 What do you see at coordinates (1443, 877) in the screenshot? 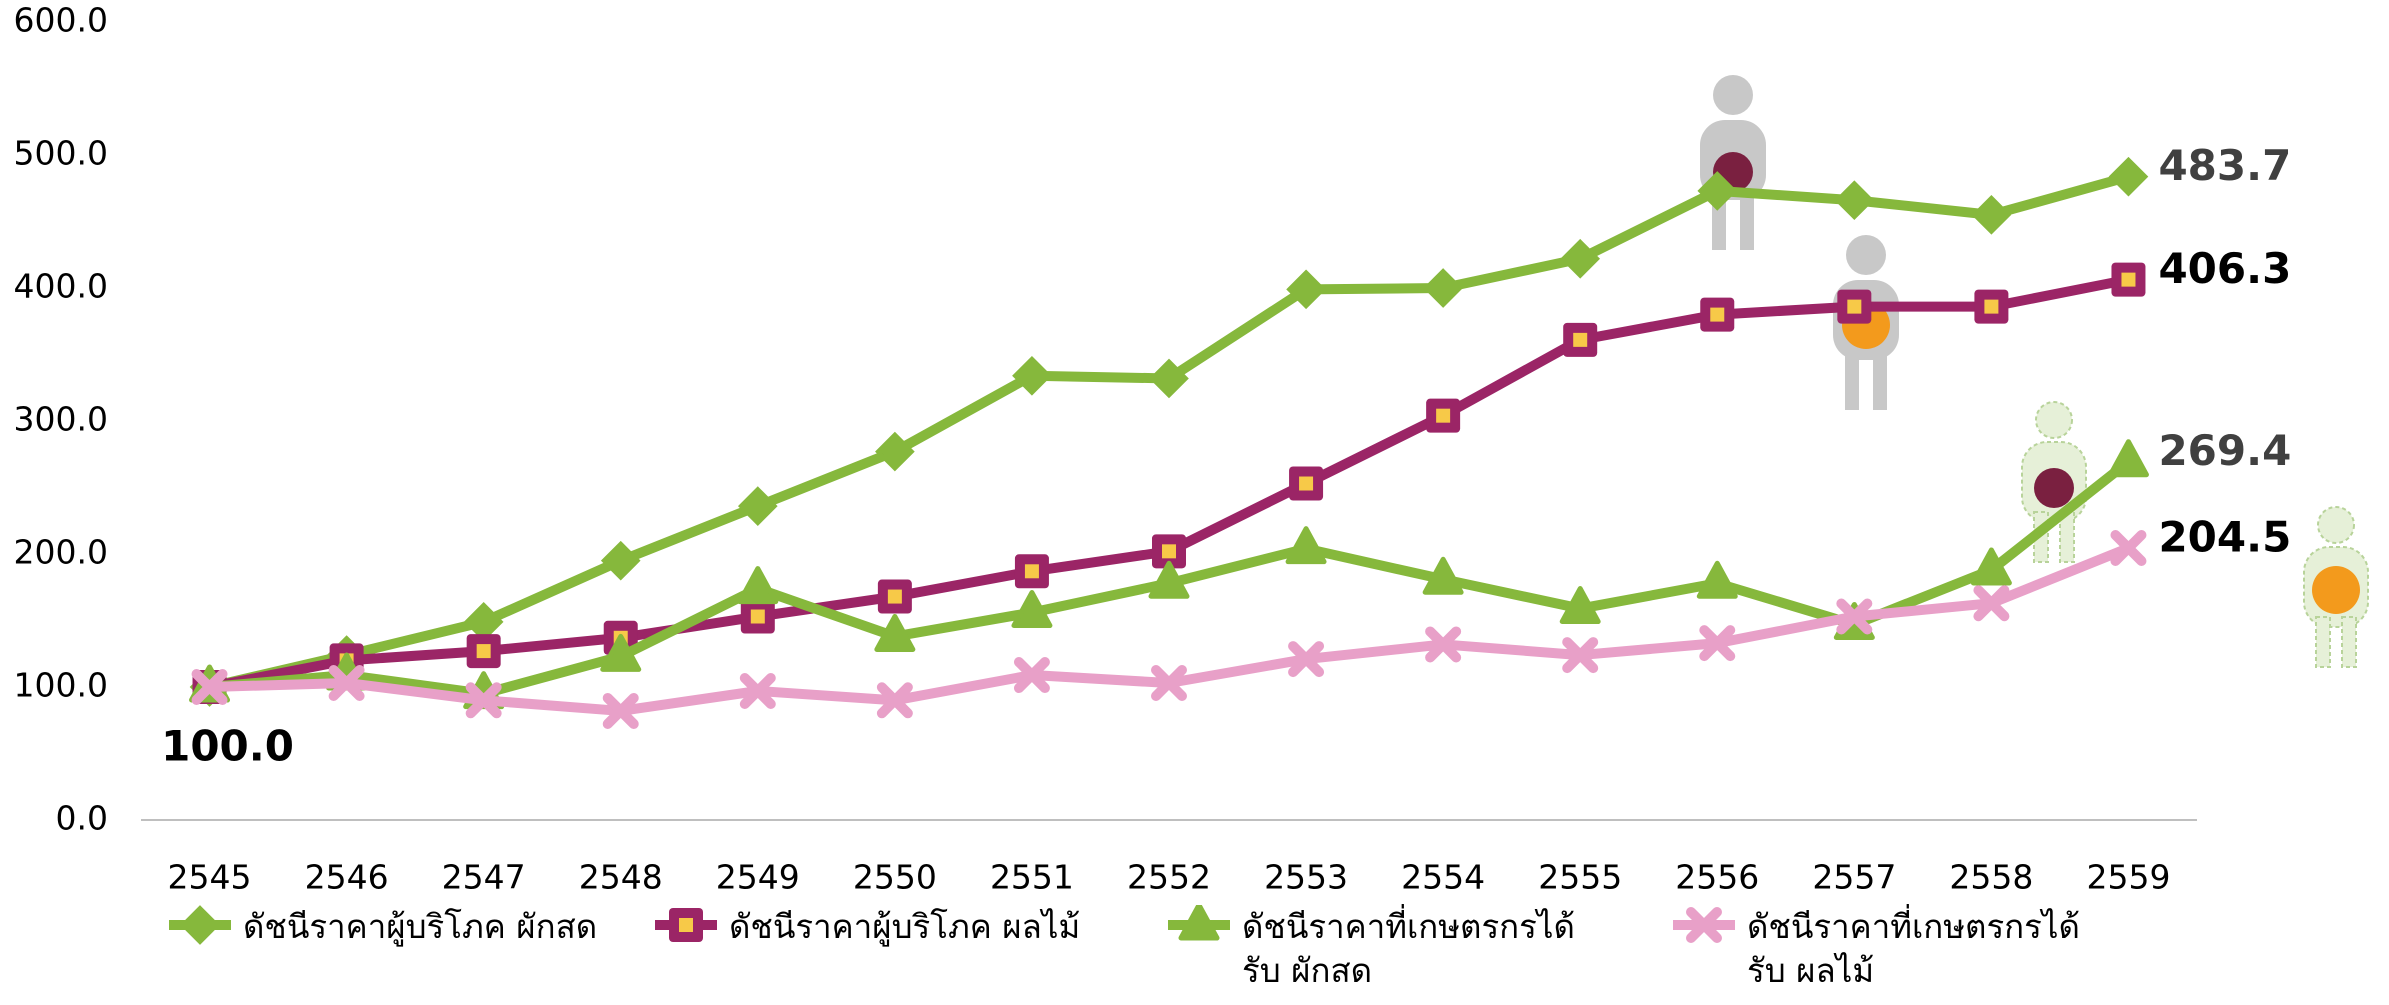
I see `x-tick-label: 2554` at bounding box center [1443, 877].